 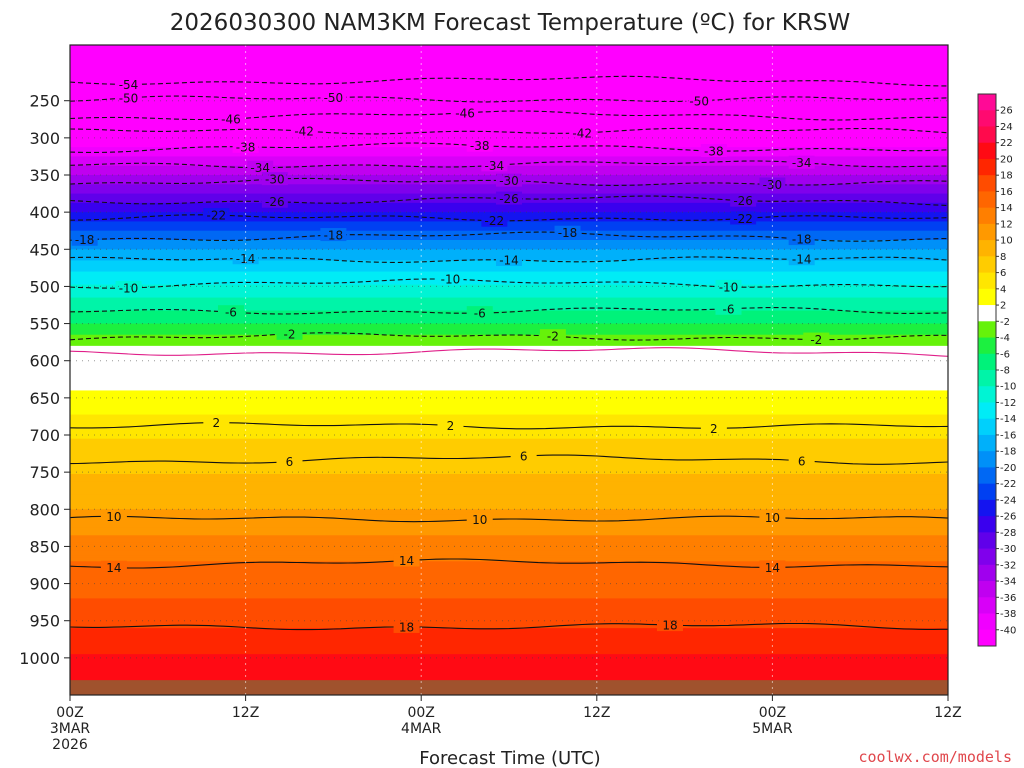 I want to click on contour-label: -22, so click(x=743, y=219).